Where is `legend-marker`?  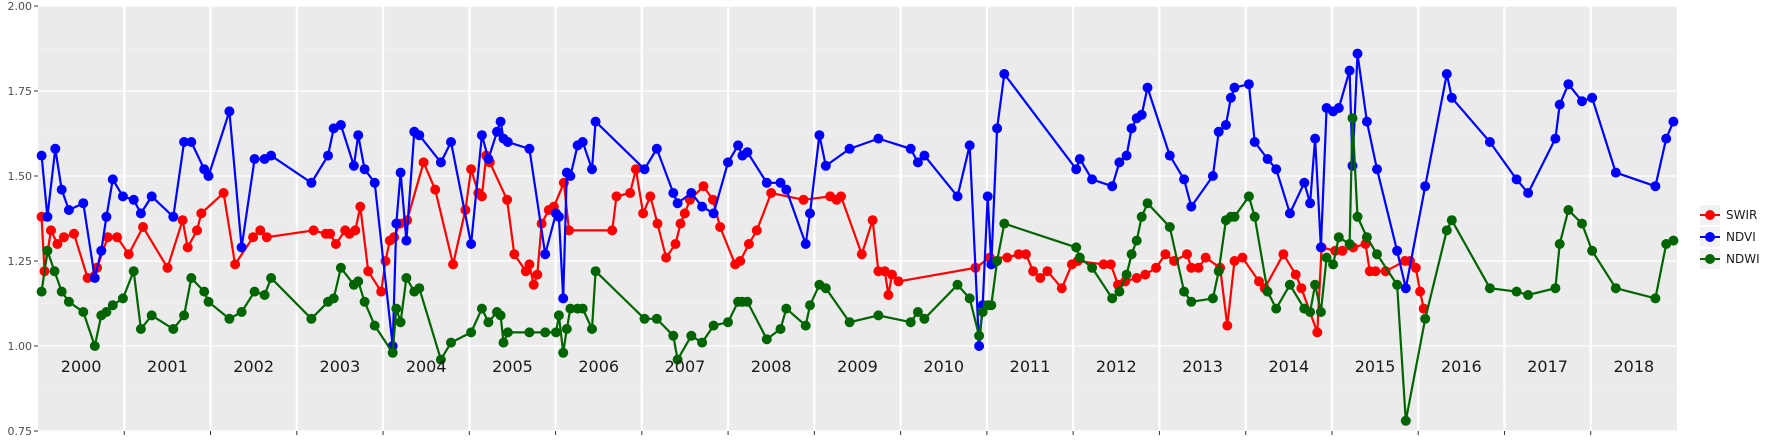
legend-marker is located at coordinates (1710, 237).